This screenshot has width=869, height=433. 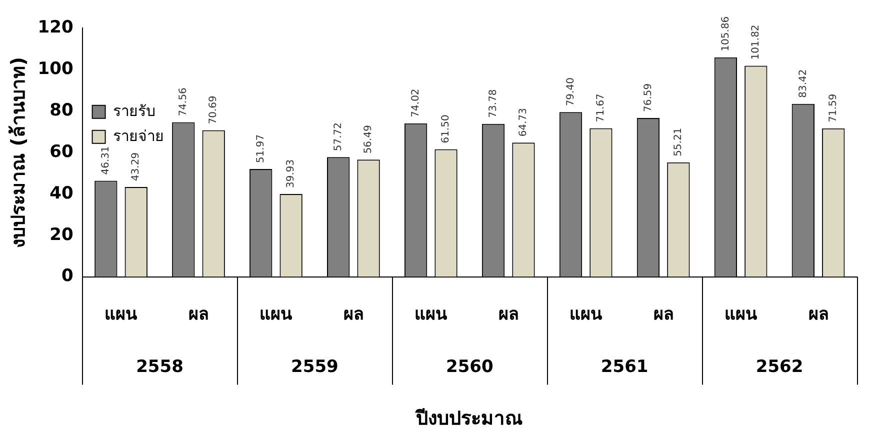 I want to click on data-label: 71.59, so click(x=833, y=108).